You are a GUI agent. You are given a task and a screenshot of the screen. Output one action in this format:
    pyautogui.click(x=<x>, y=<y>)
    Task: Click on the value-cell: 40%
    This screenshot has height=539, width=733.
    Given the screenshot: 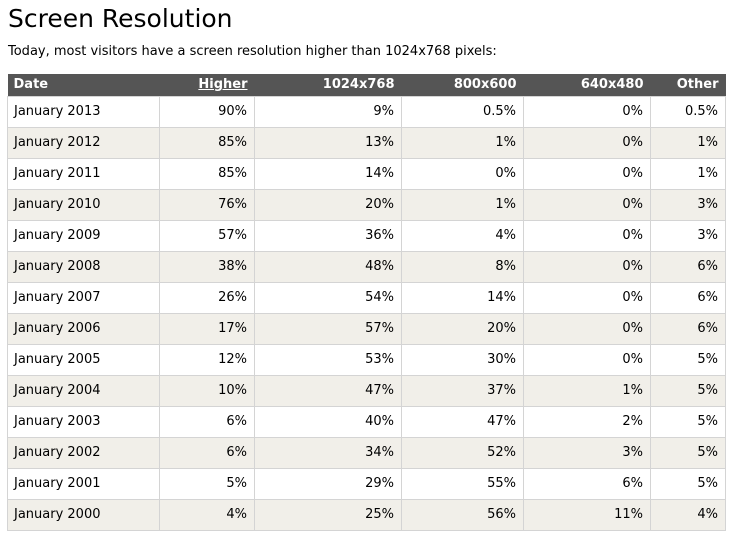 What is the action you would take?
    pyautogui.click(x=328, y=422)
    